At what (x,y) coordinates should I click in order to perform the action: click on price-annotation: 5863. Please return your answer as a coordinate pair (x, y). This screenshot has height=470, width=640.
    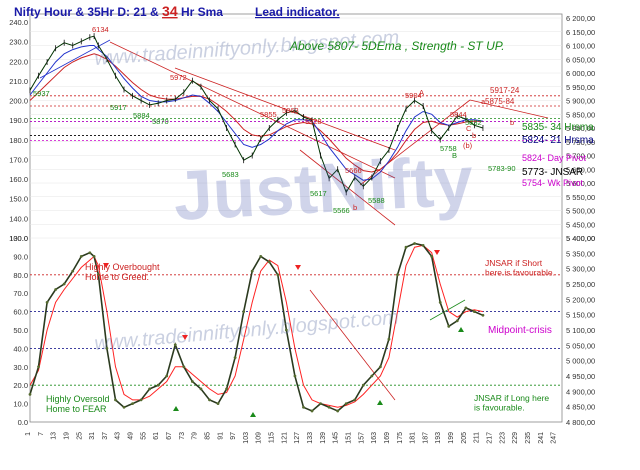
    Looking at the image, I should click on (290, 110).